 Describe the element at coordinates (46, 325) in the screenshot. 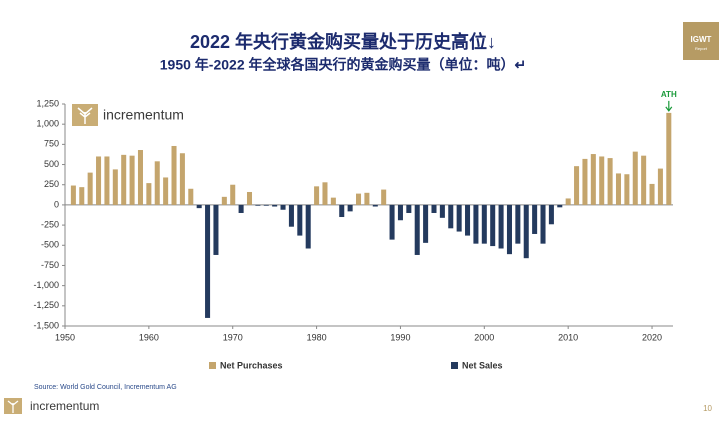

I see `y-tick-label: -1,500` at that location.